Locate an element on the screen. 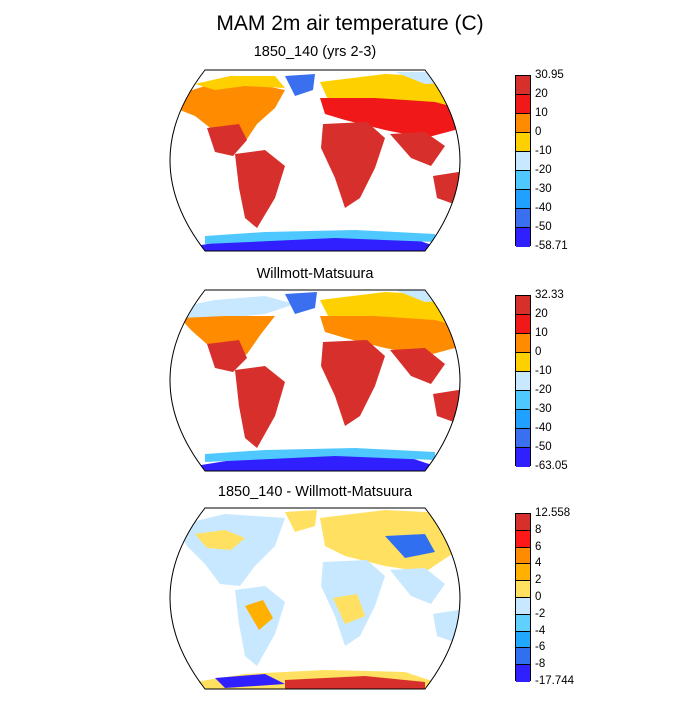 This screenshot has height=710, width=700. colorbar-tick-label: -17.744 is located at coordinates (555, 681).